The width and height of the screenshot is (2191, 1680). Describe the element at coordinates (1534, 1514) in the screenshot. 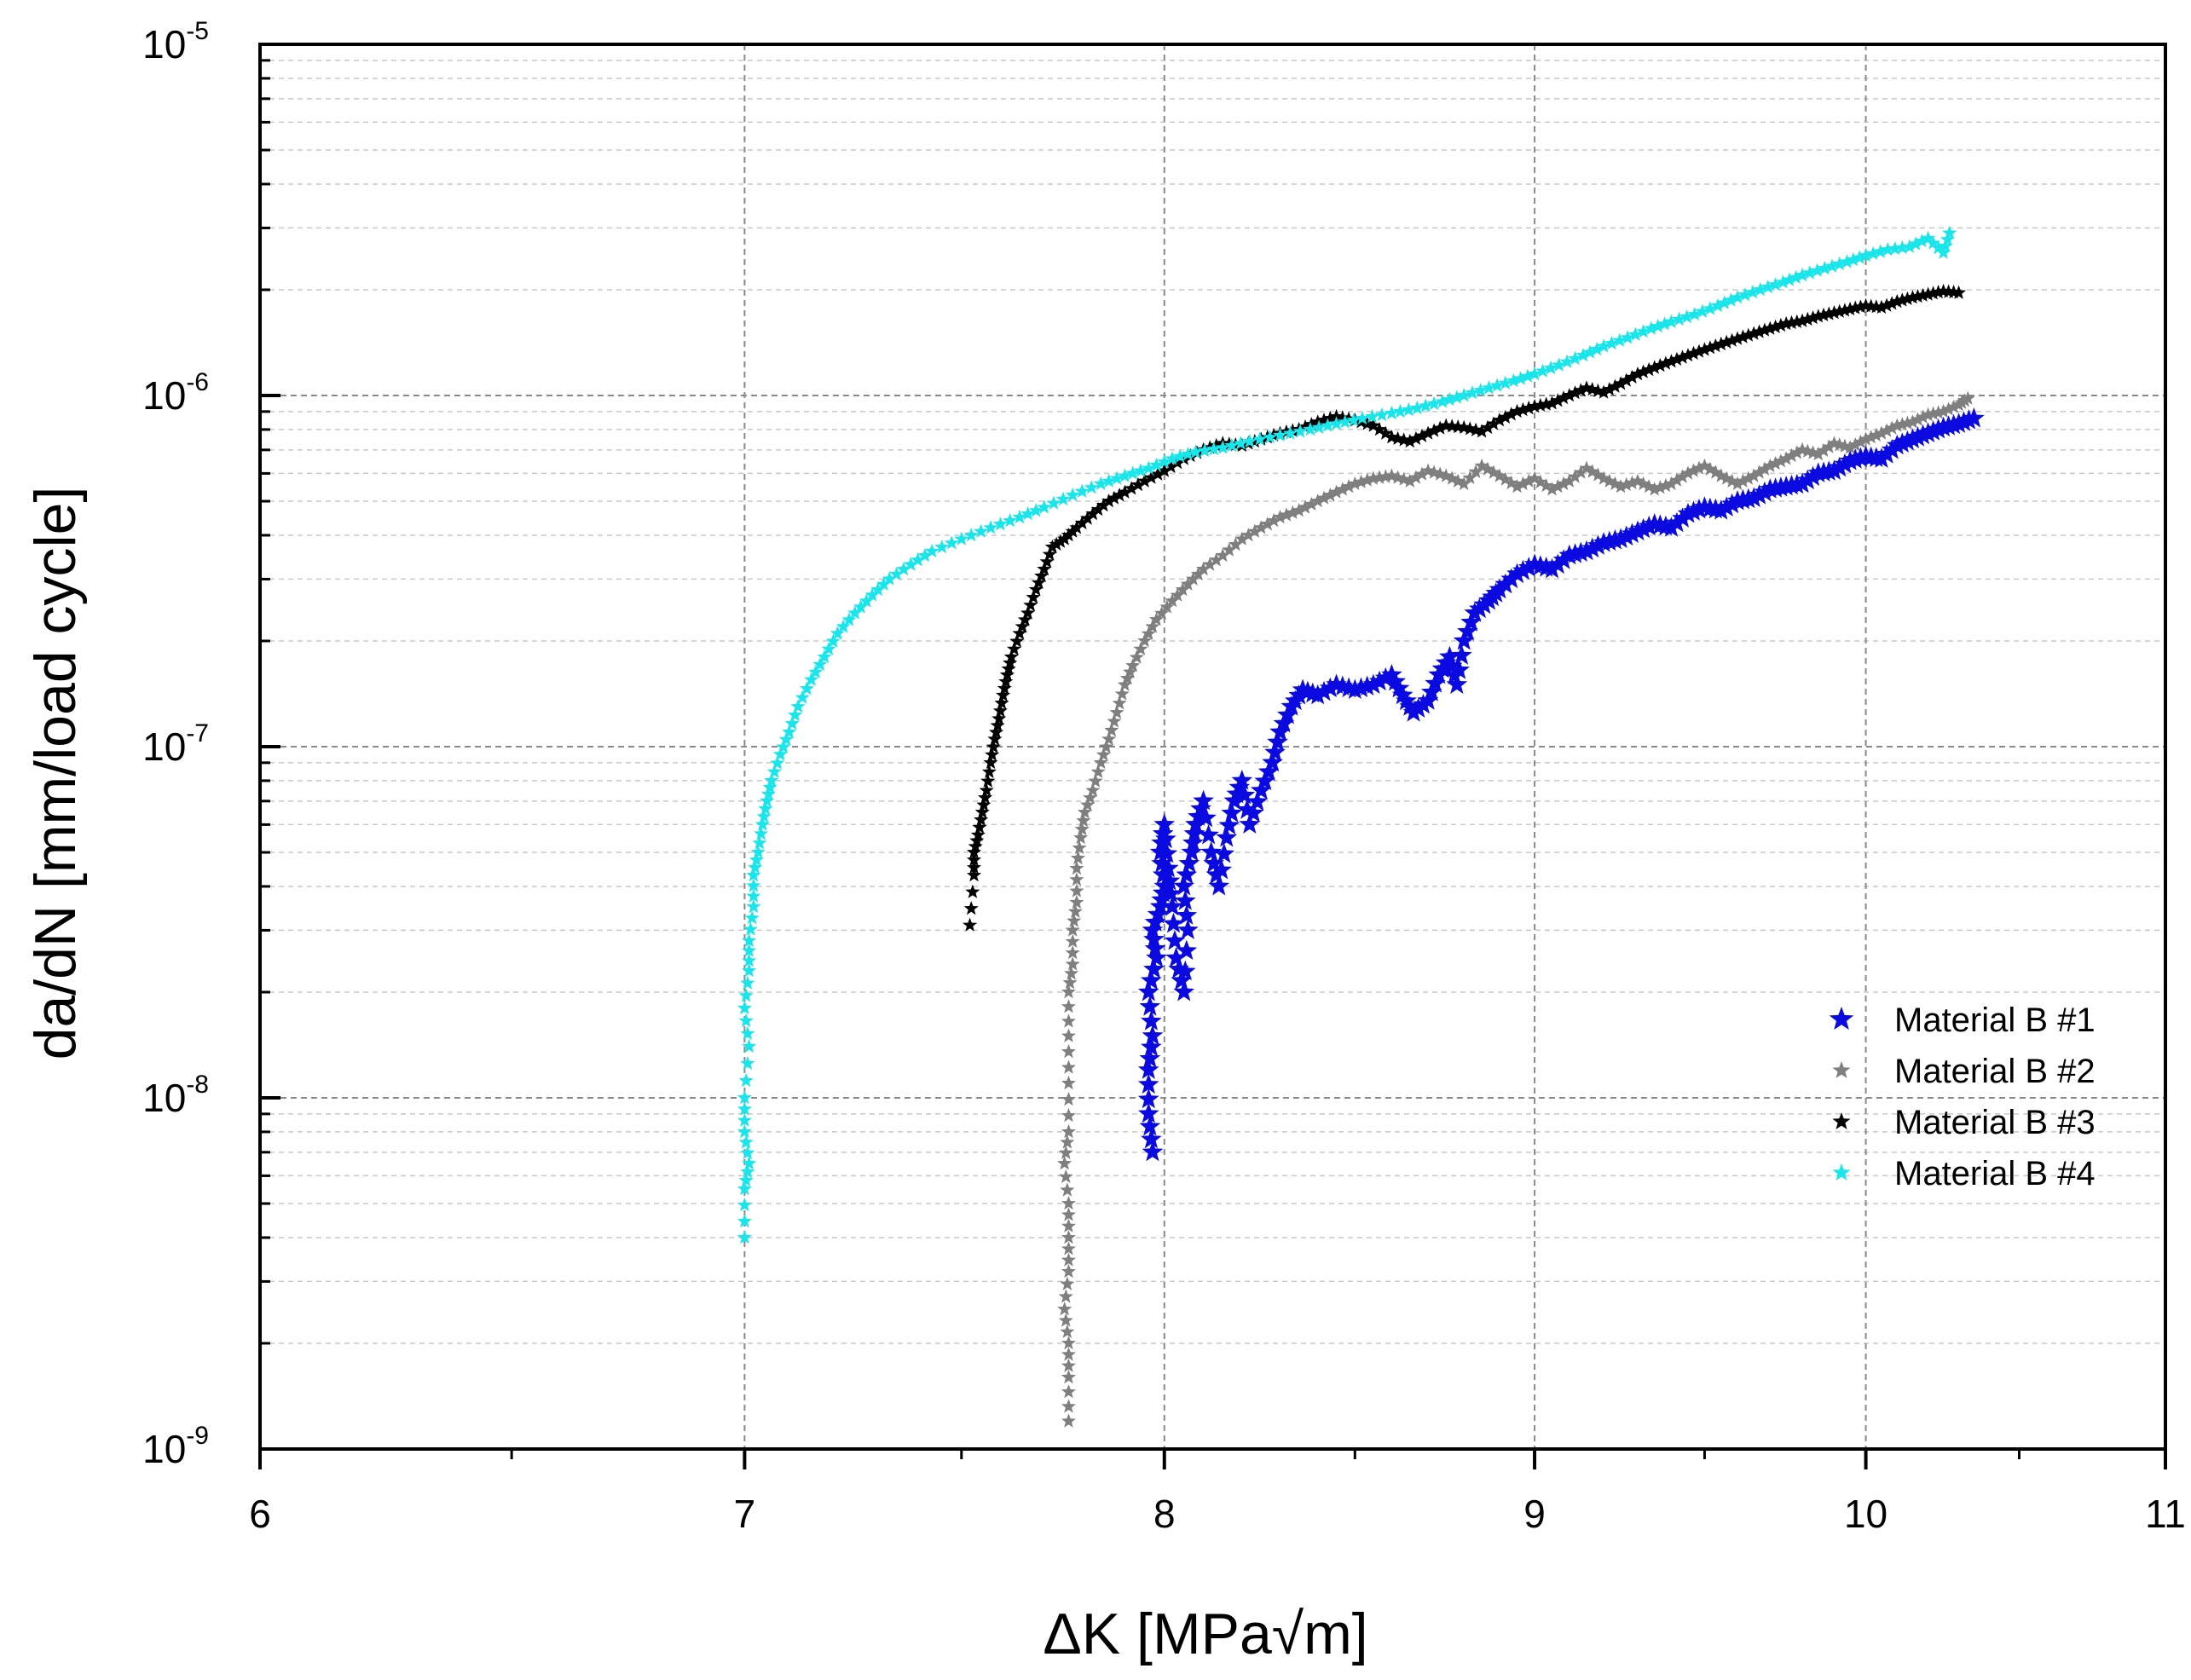

I see `x-tick-label: 9` at that location.